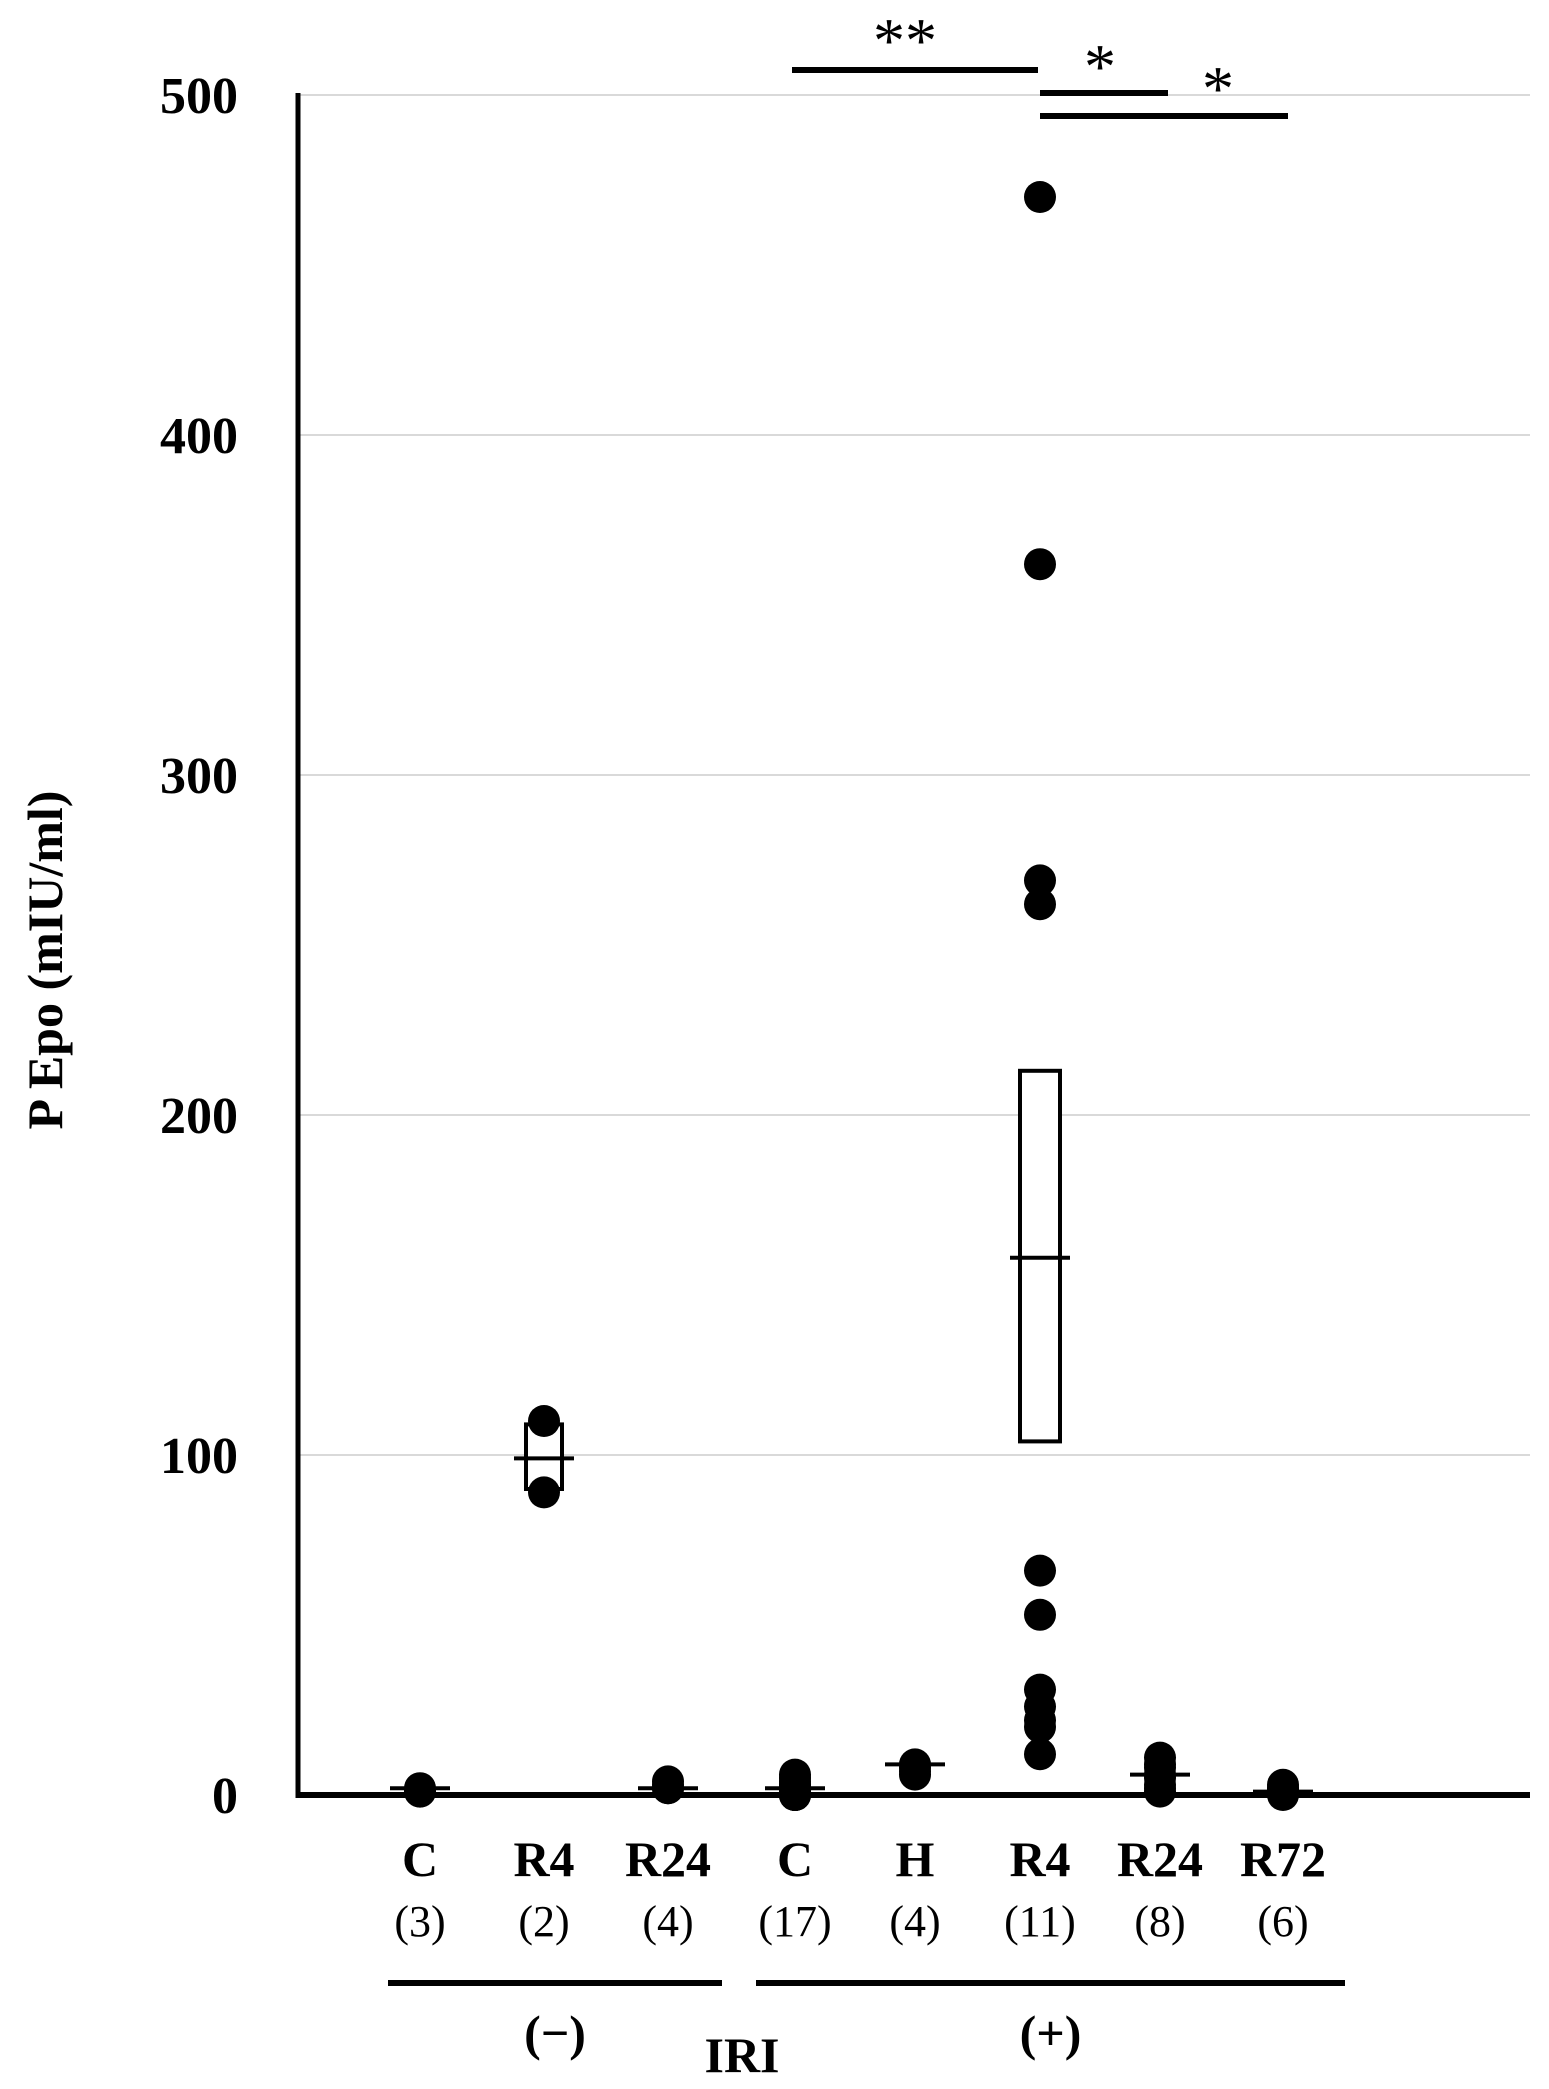 This screenshot has height=2089, width=1549. What do you see at coordinates (555, 2033) in the screenshot?
I see `group-label: (−)` at bounding box center [555, 2033].